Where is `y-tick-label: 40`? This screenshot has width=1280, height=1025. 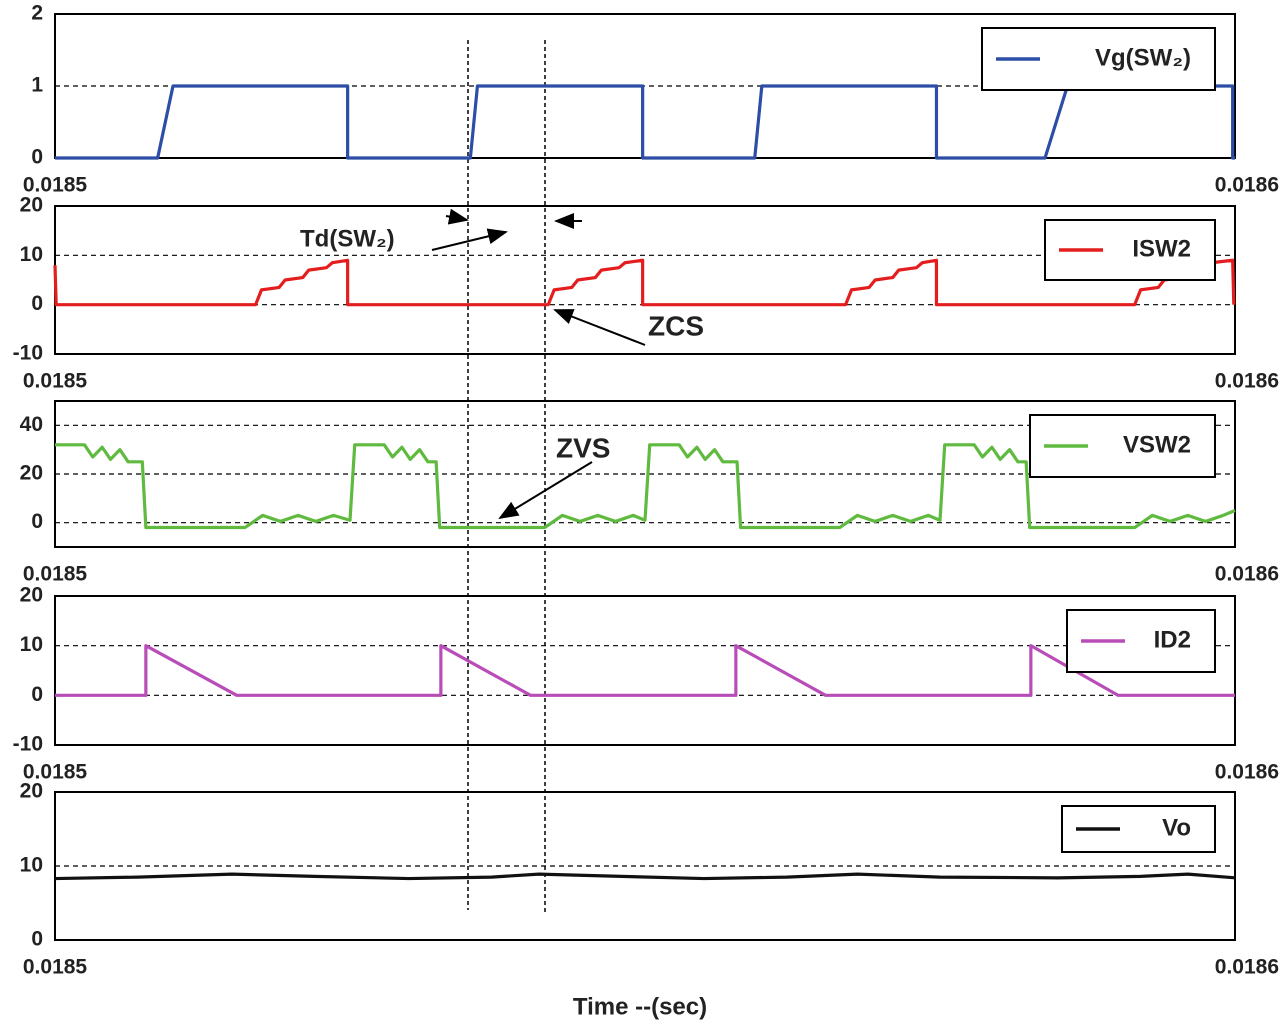
y-tick-label: 40 is located at coordinates (31, 424).